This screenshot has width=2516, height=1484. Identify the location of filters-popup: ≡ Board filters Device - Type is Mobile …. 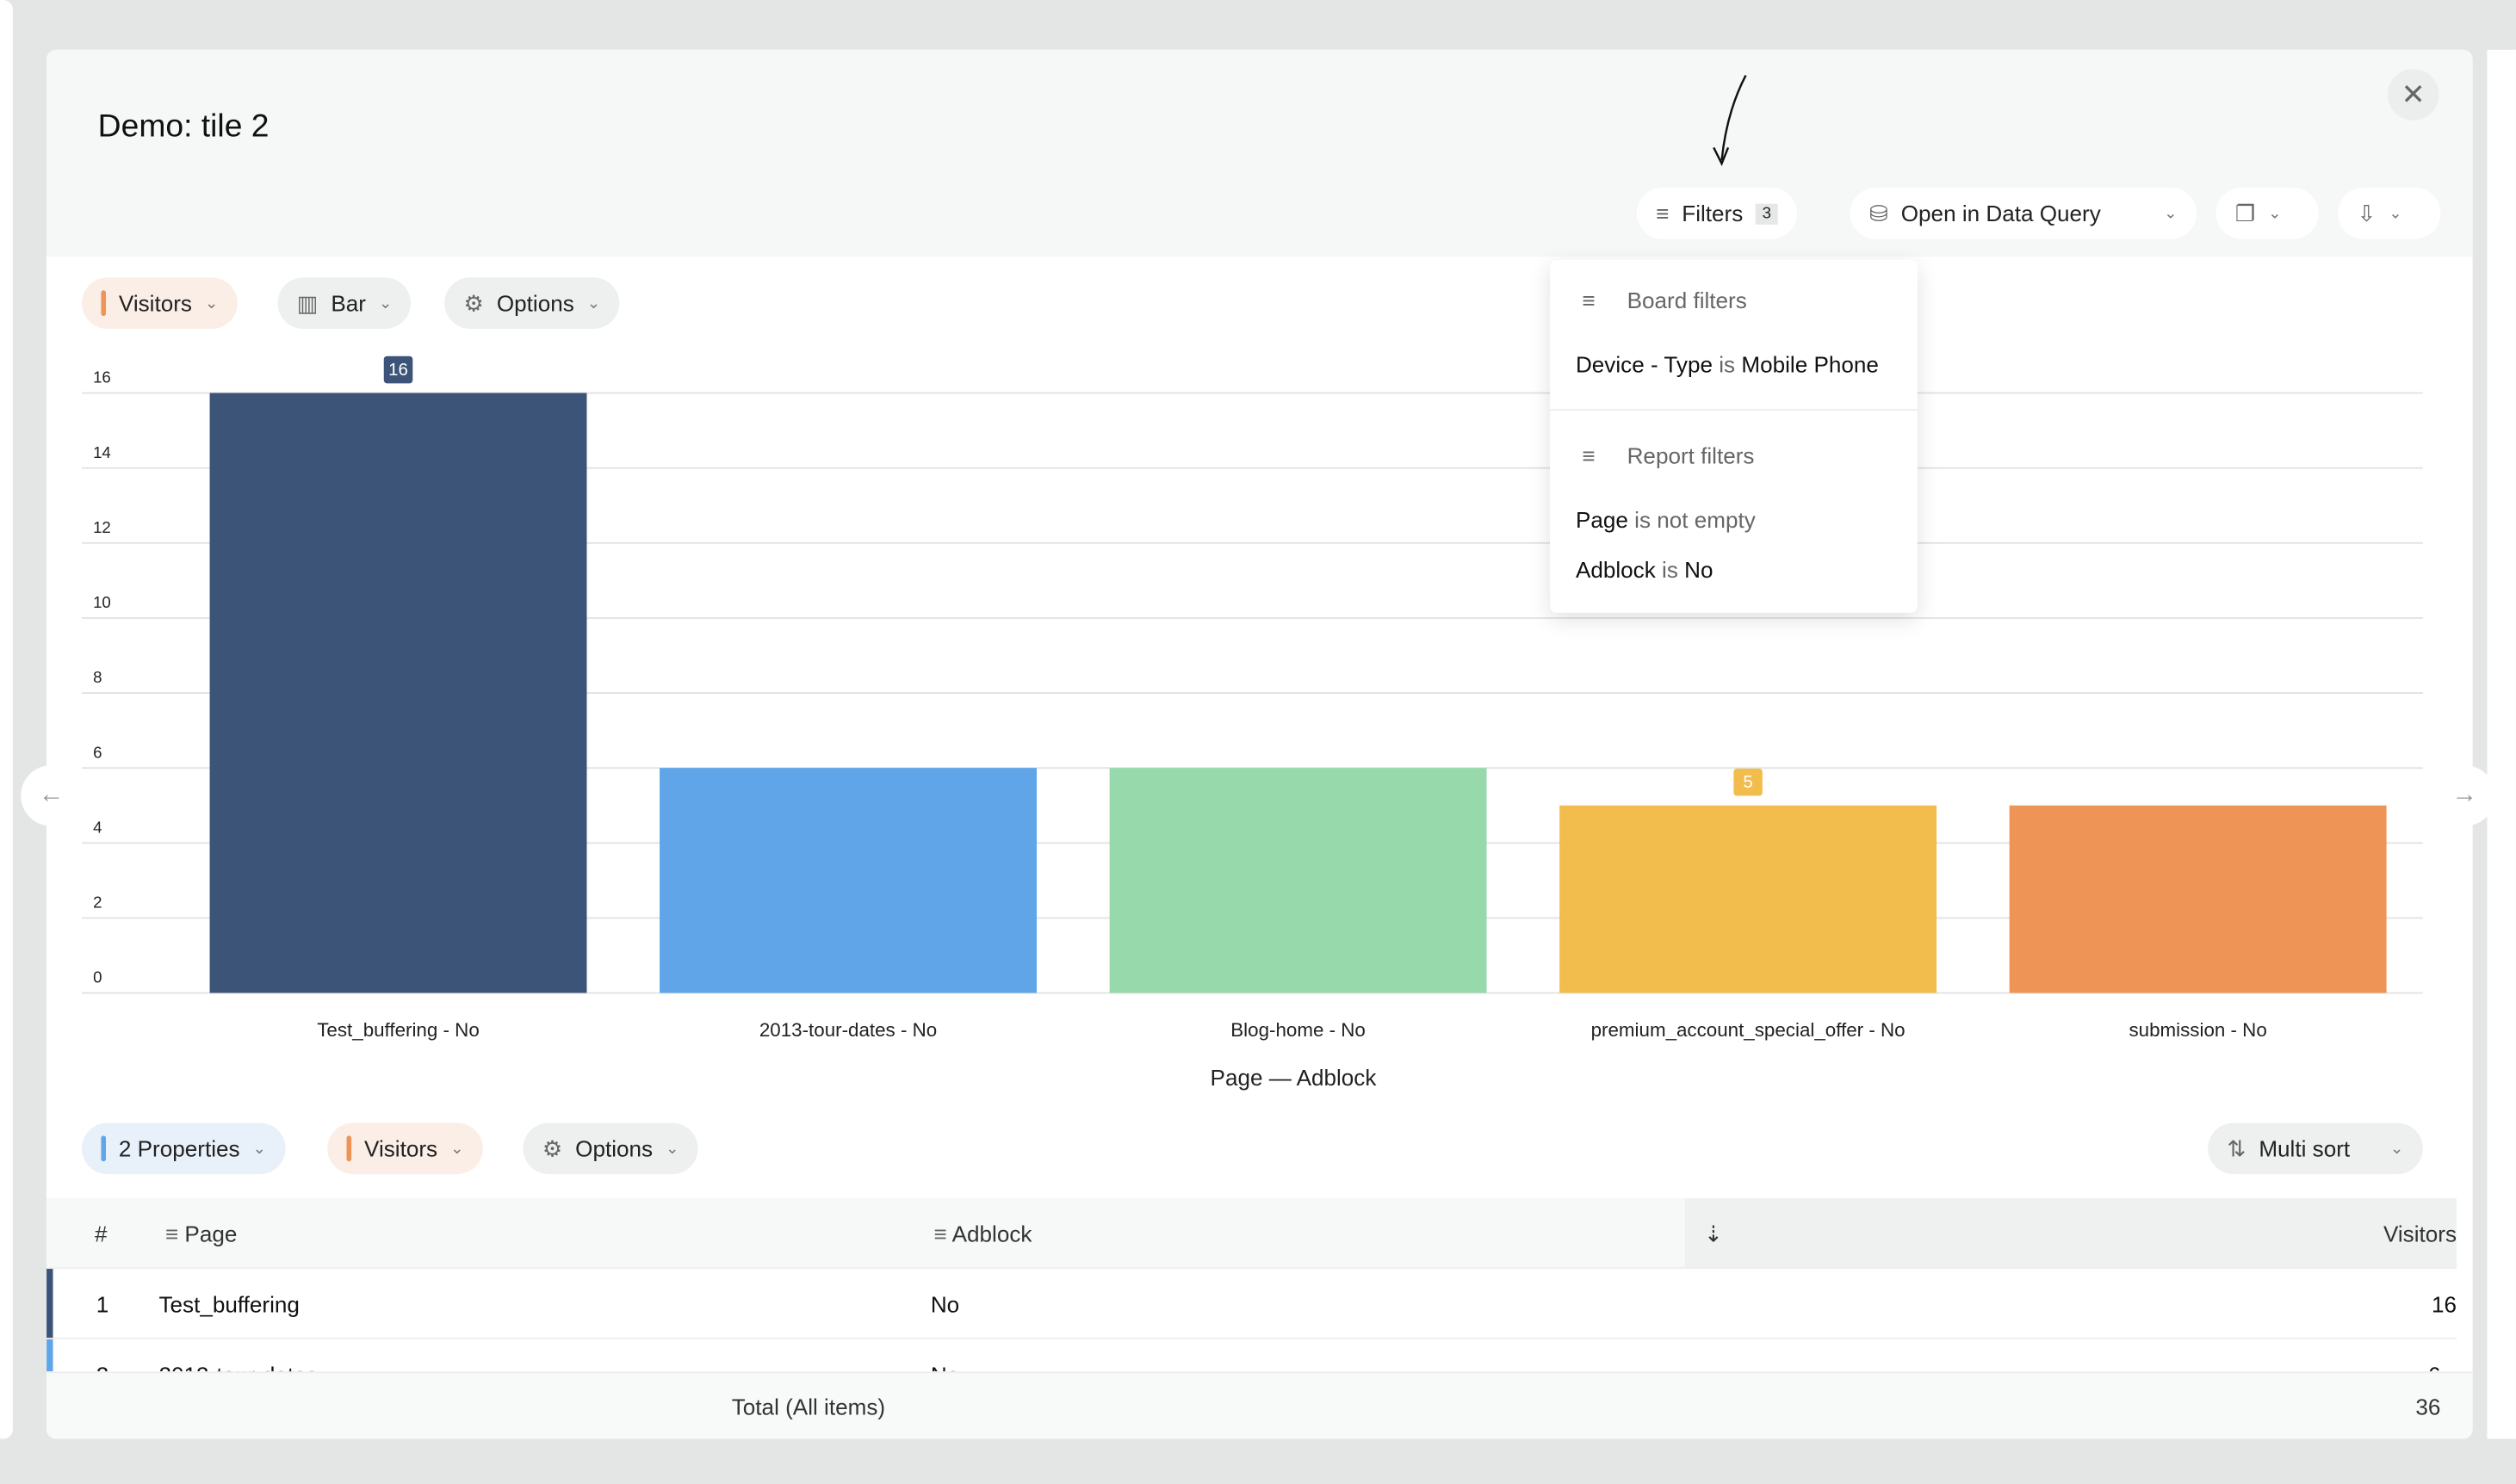
(1734, 436).